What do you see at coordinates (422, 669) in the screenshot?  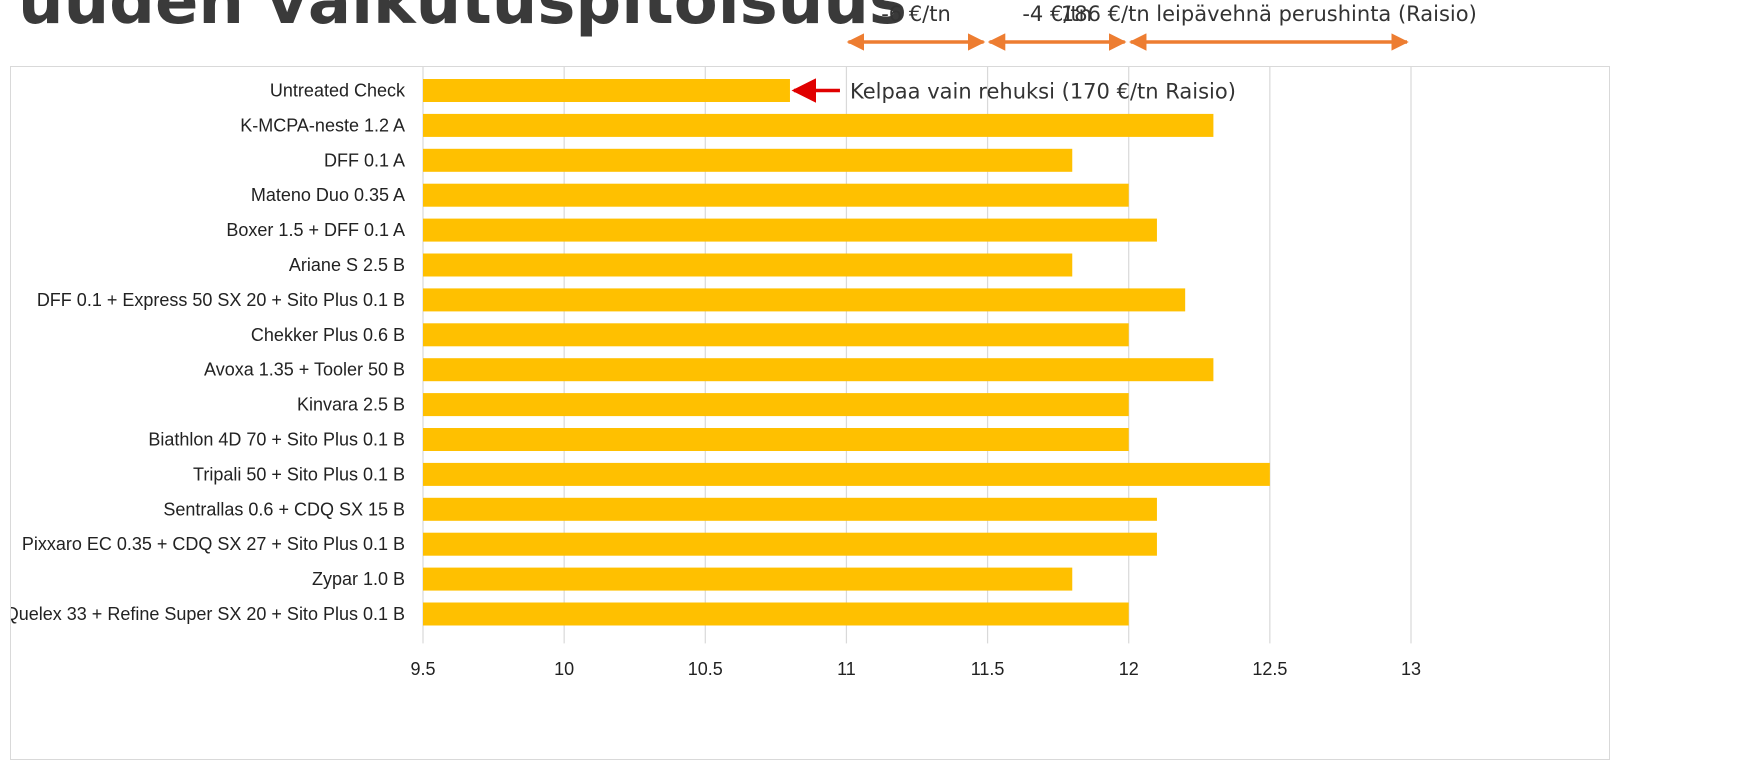 I see `x-tick-label-0: 9.5` at bounding box center [422, 669].